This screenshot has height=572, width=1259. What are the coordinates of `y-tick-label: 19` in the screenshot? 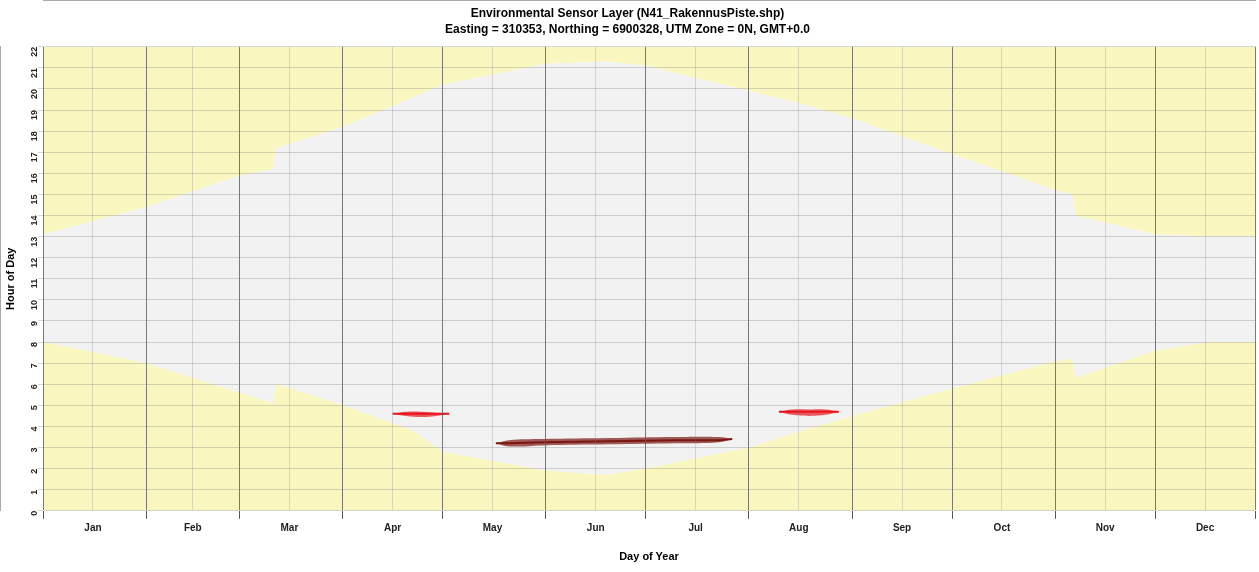 It's located at (34, 115).